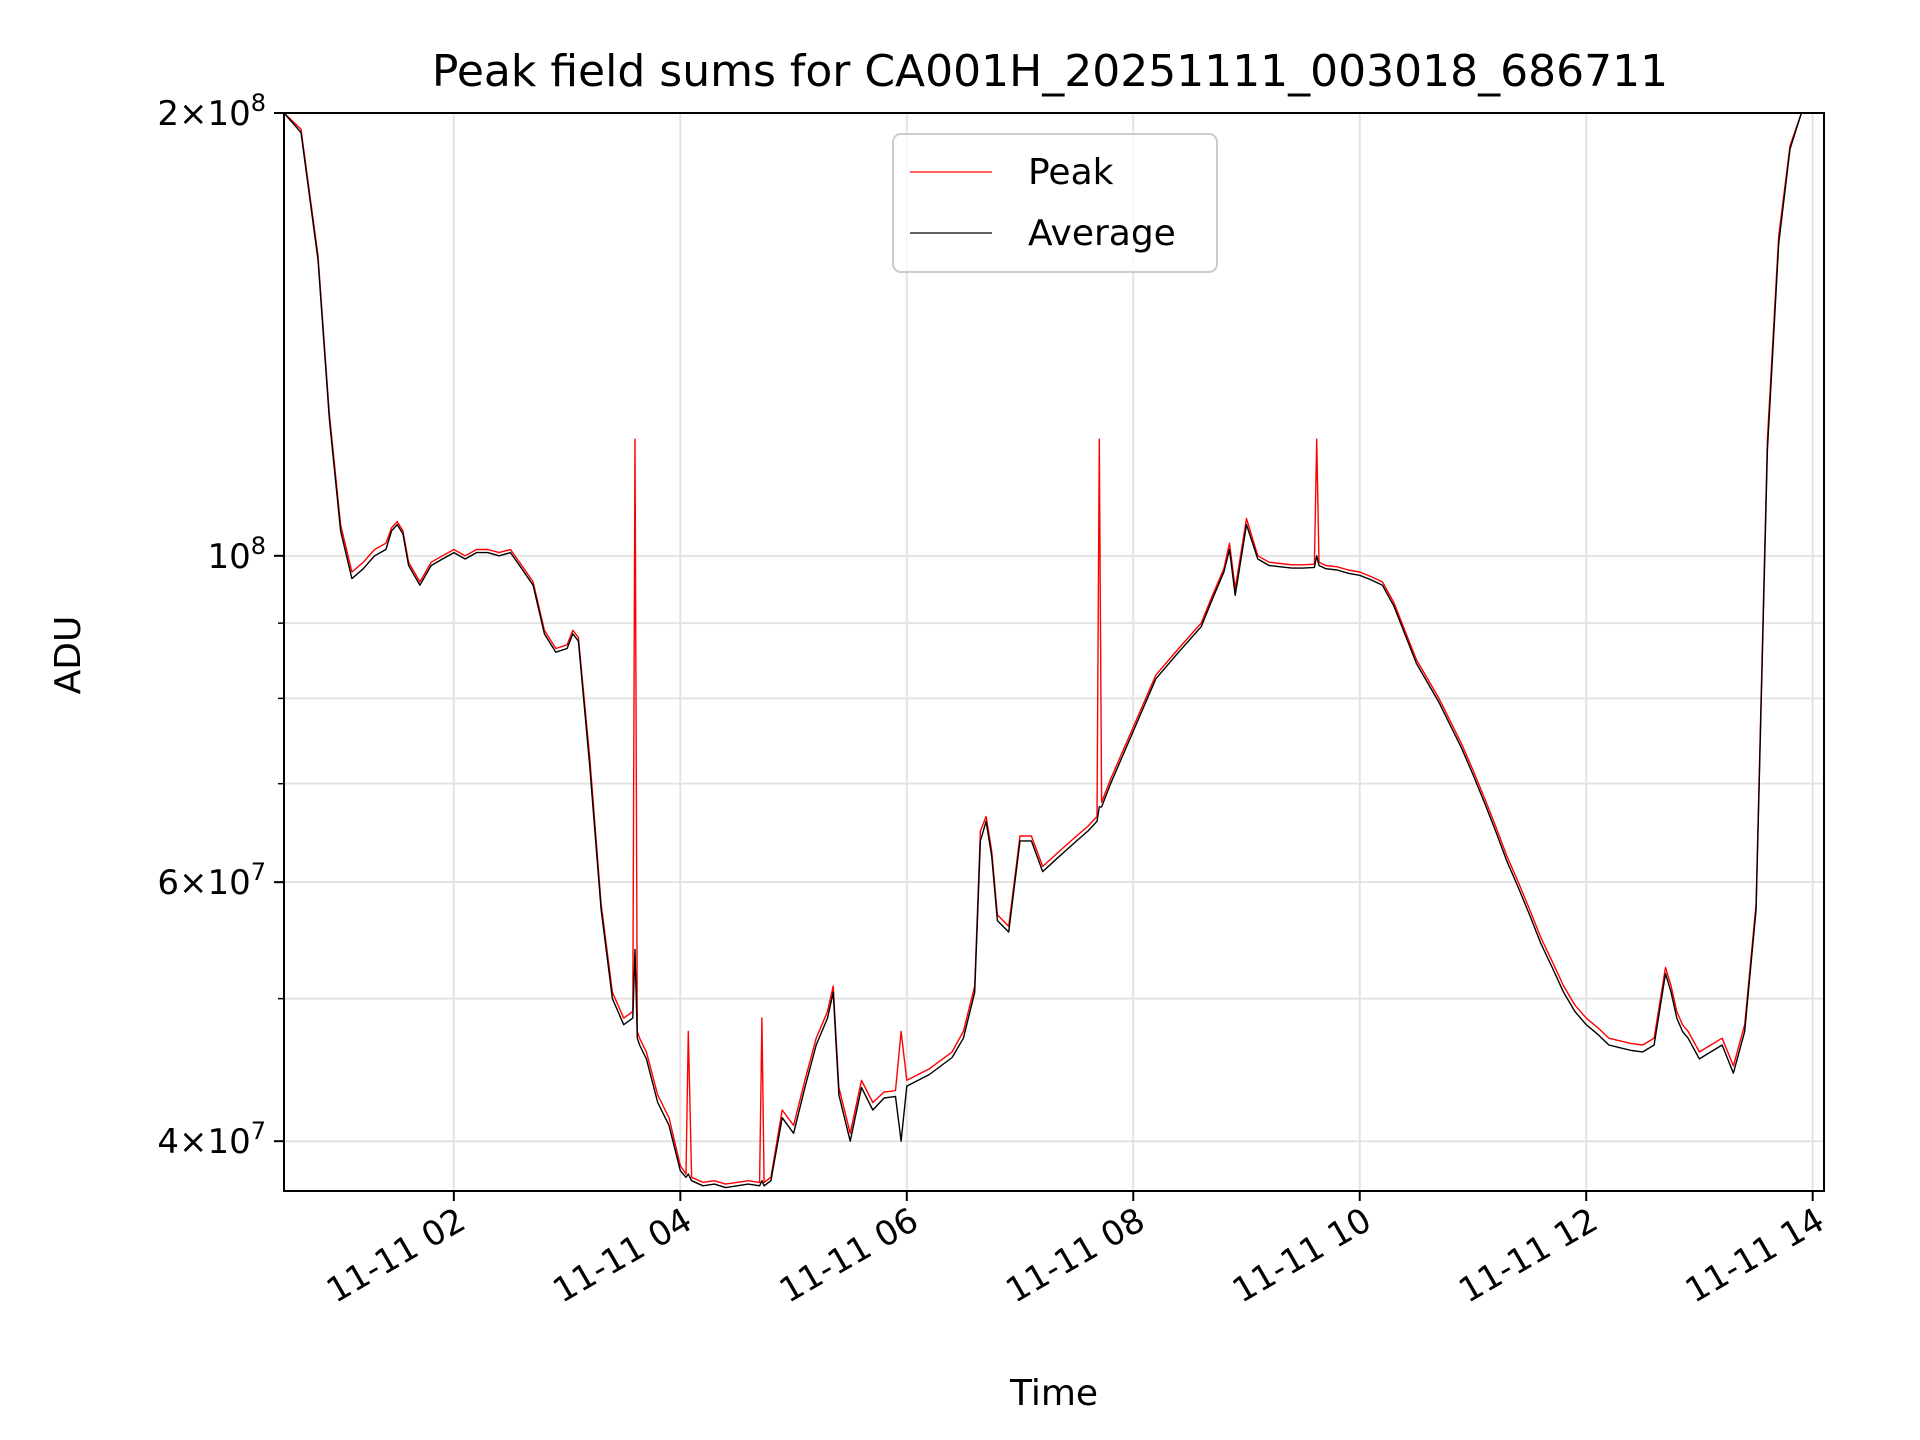 Image resolution: width=1920 pixels, height=1440 pixels. What do you see at coordinates (211, 880) in the screenshot?
I see `y-tick-label: 6×107` at bounding box center [211, 880].